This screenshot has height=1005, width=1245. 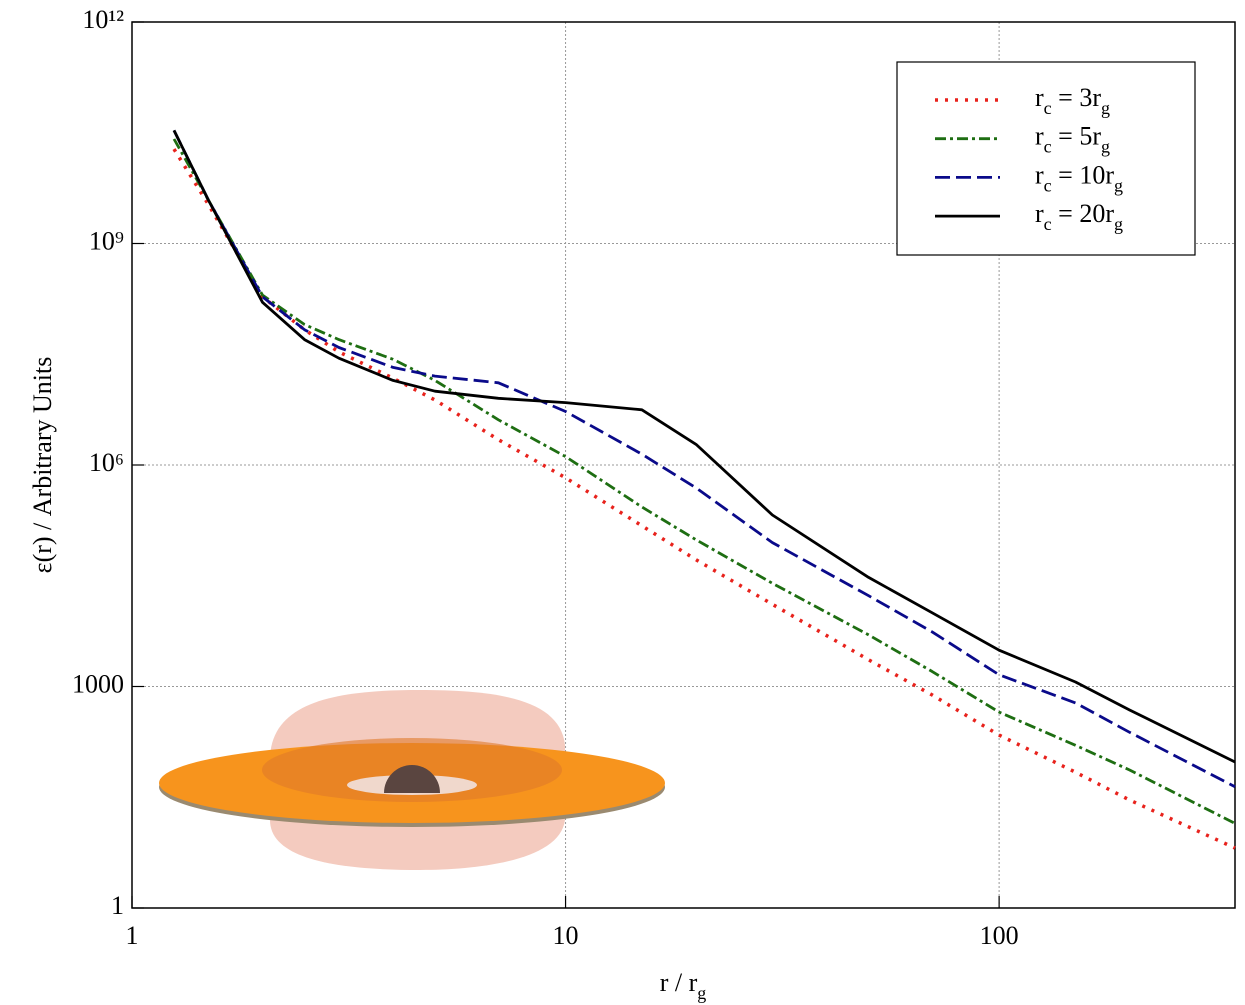 I want to click on x-axis-label: r / rg, so click(x=683, y=985).